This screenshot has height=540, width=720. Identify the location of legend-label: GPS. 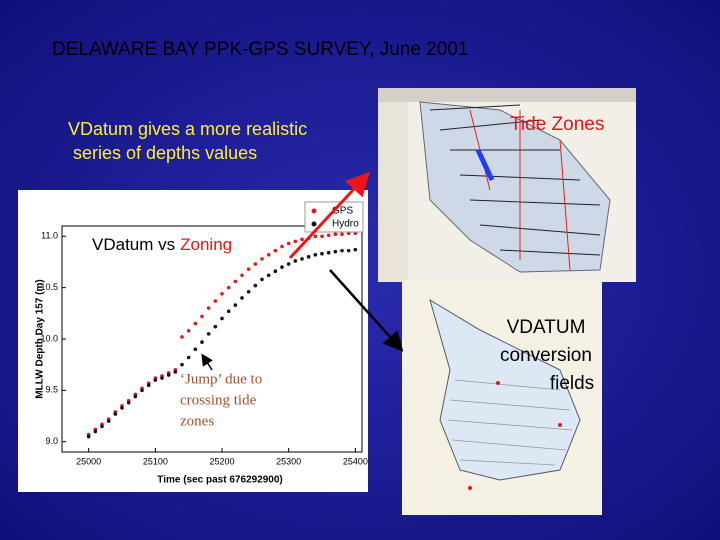
(342, 211).